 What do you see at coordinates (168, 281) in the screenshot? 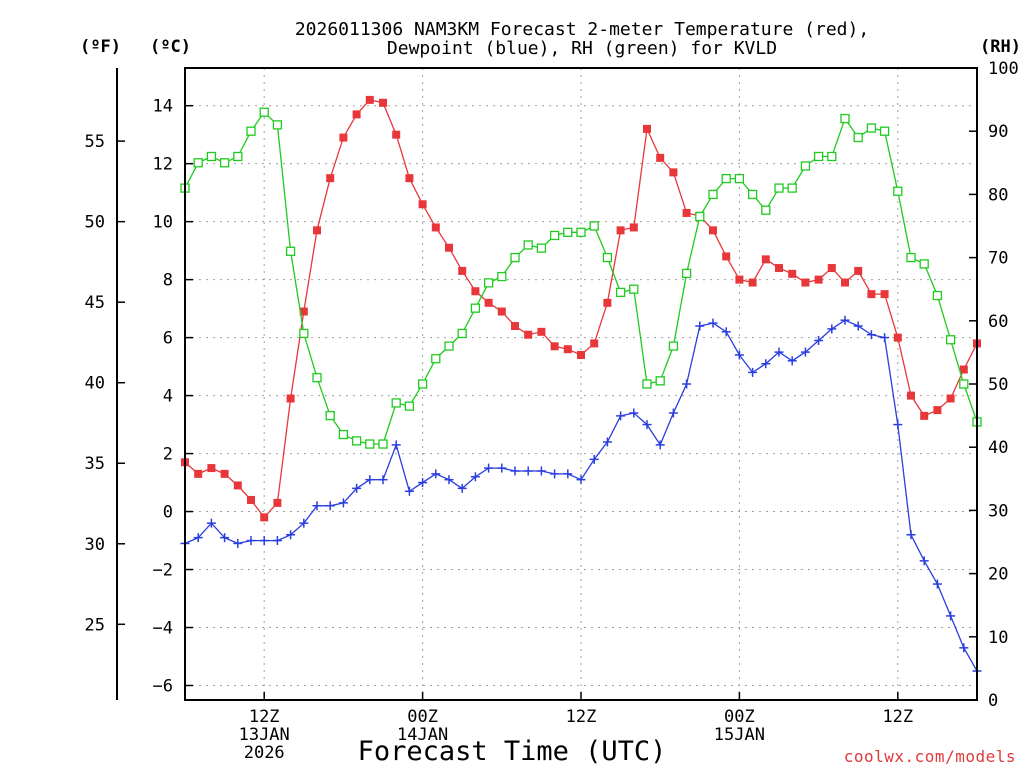
I see `celsius-tick-label: 8` at bounding box center [168, 281].